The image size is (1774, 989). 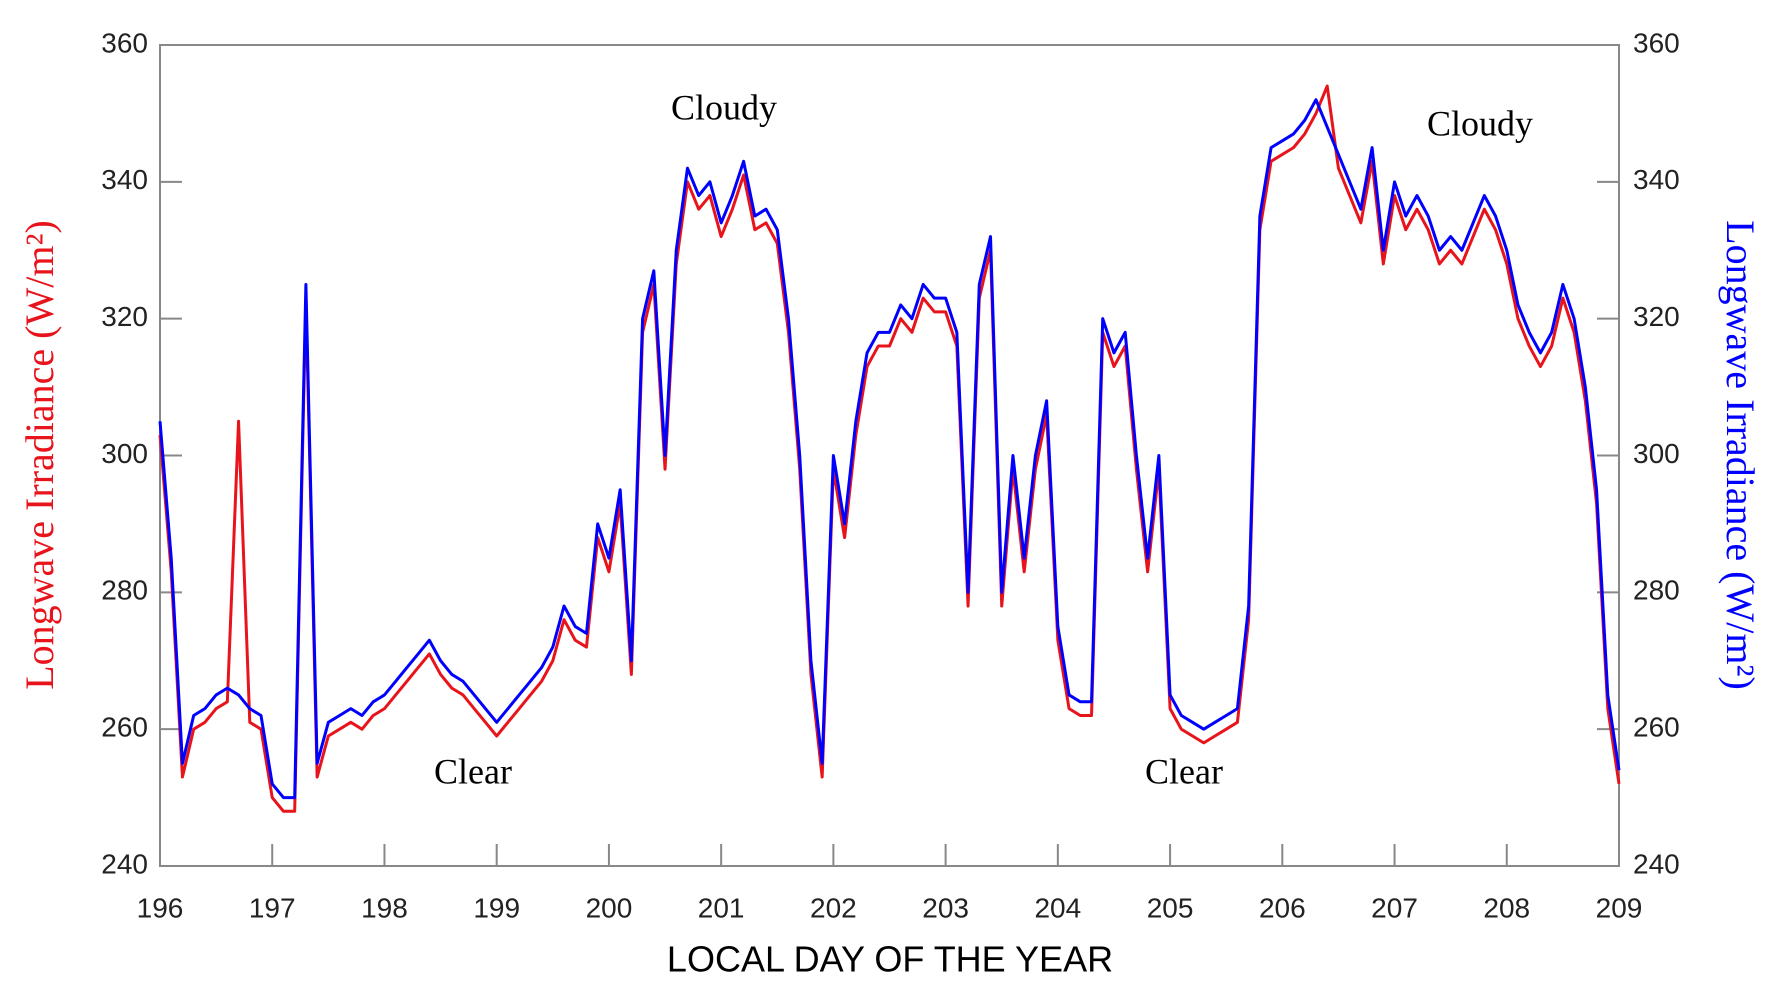 I want to click on x-tick-label: 200, so click(x=609, y=907).